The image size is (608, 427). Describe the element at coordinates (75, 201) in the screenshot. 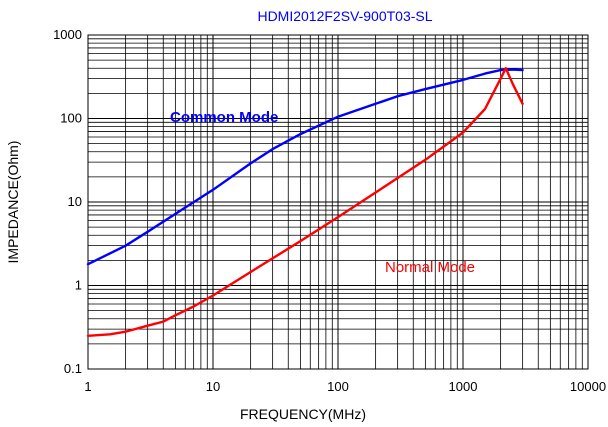

I see `y-tick-label: 10` at that location.